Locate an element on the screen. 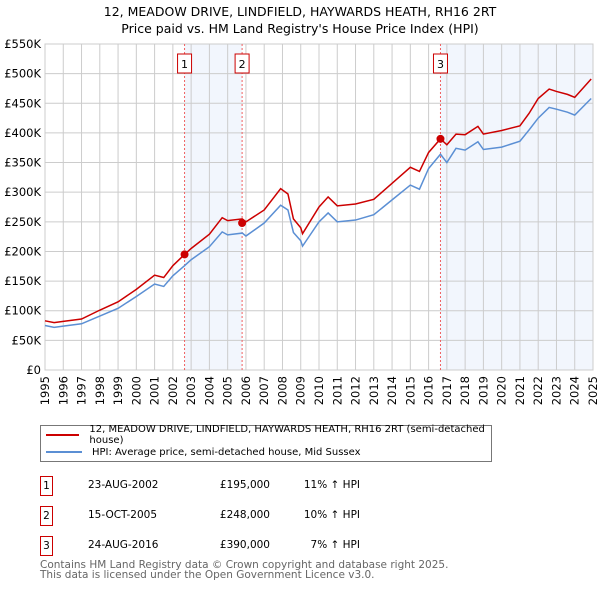 Image resolution: width=600 pixels, height=590 pixels. sale-price: £195,000 is located at coordinates (244, 485).